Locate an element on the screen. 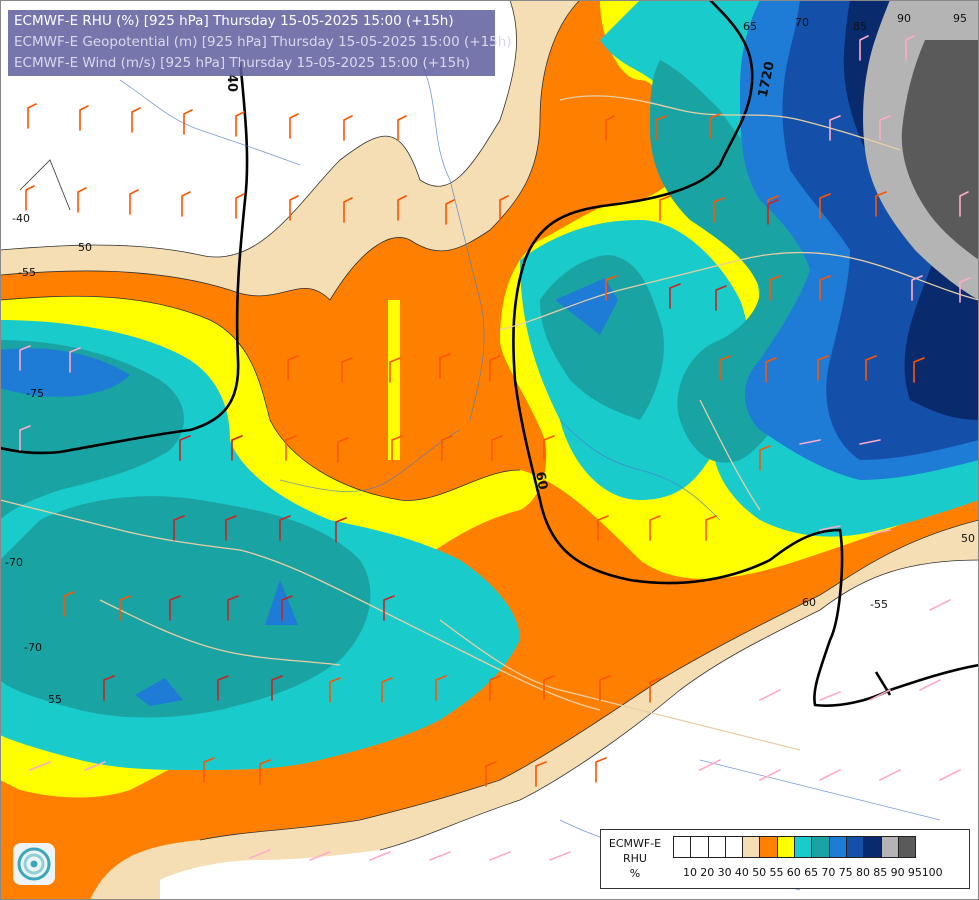 Image resolution: width=979 pixels, height=900 pixels. contour-label: 90 is located at coordinates (904, 18).